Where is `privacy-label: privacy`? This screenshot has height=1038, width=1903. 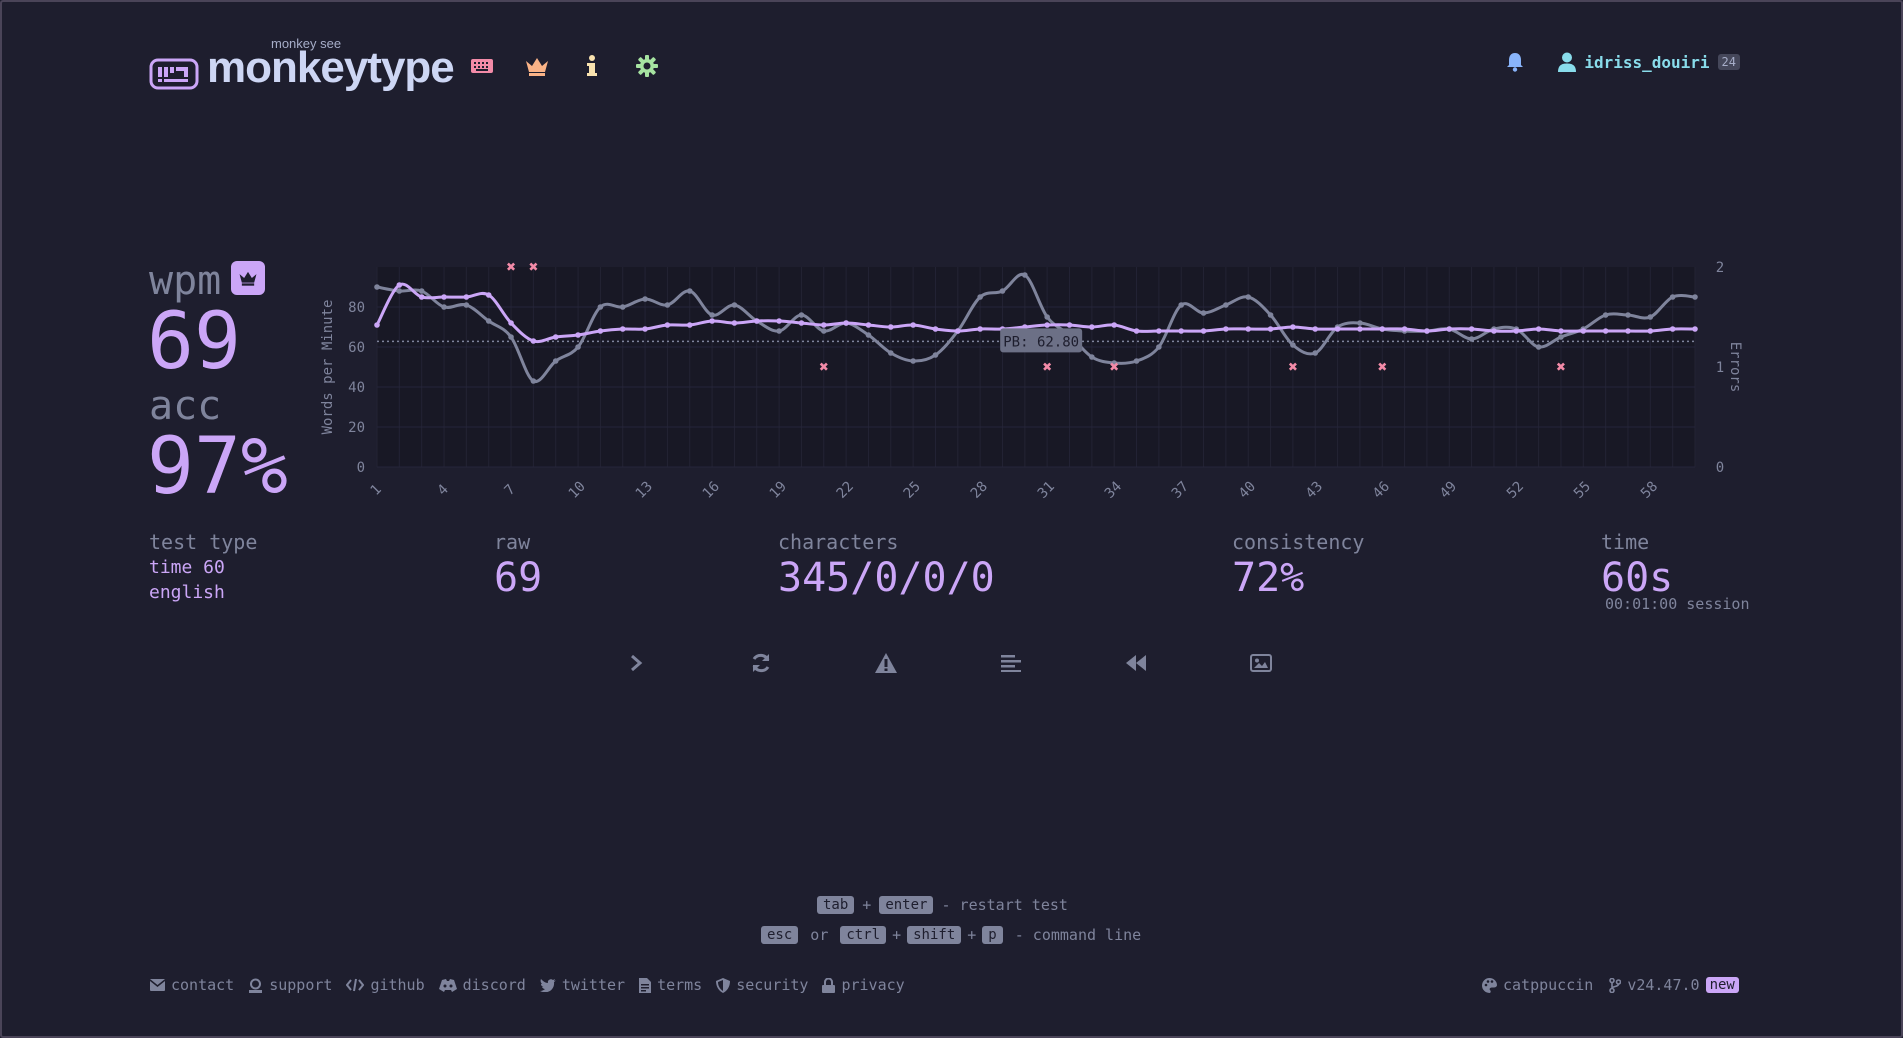 privacy-label: privacy is located at coordinates (873, 985).